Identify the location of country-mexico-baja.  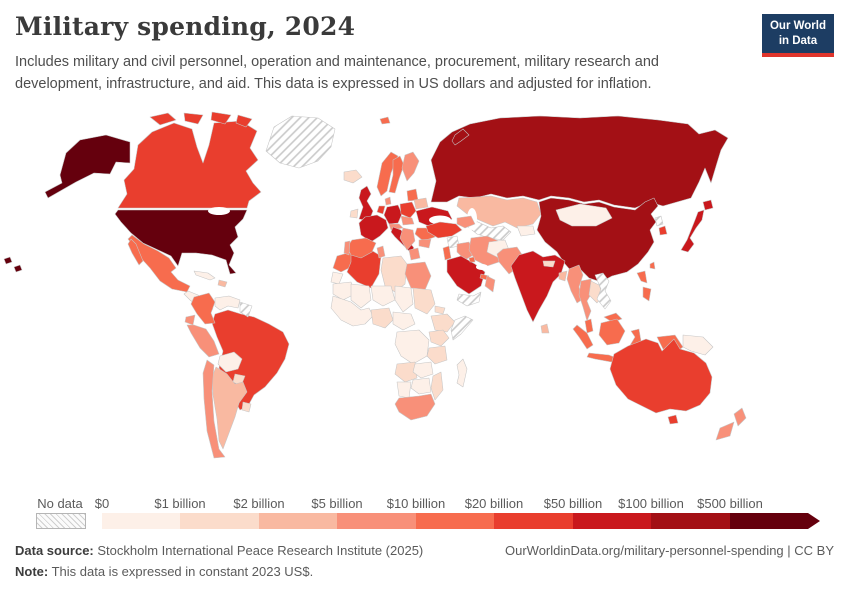
(135, 252).